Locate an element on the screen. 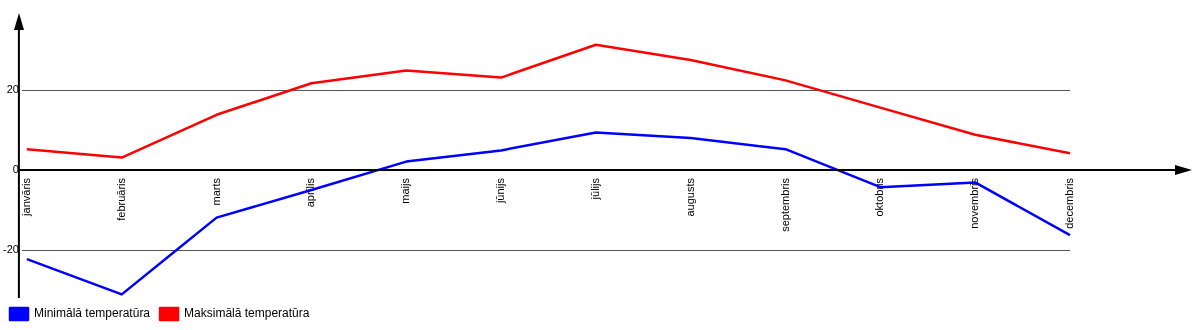 This screenshot has width=1200, height=330. legend-label: Minimālā temperatūra is located at coordinates (92, 313).